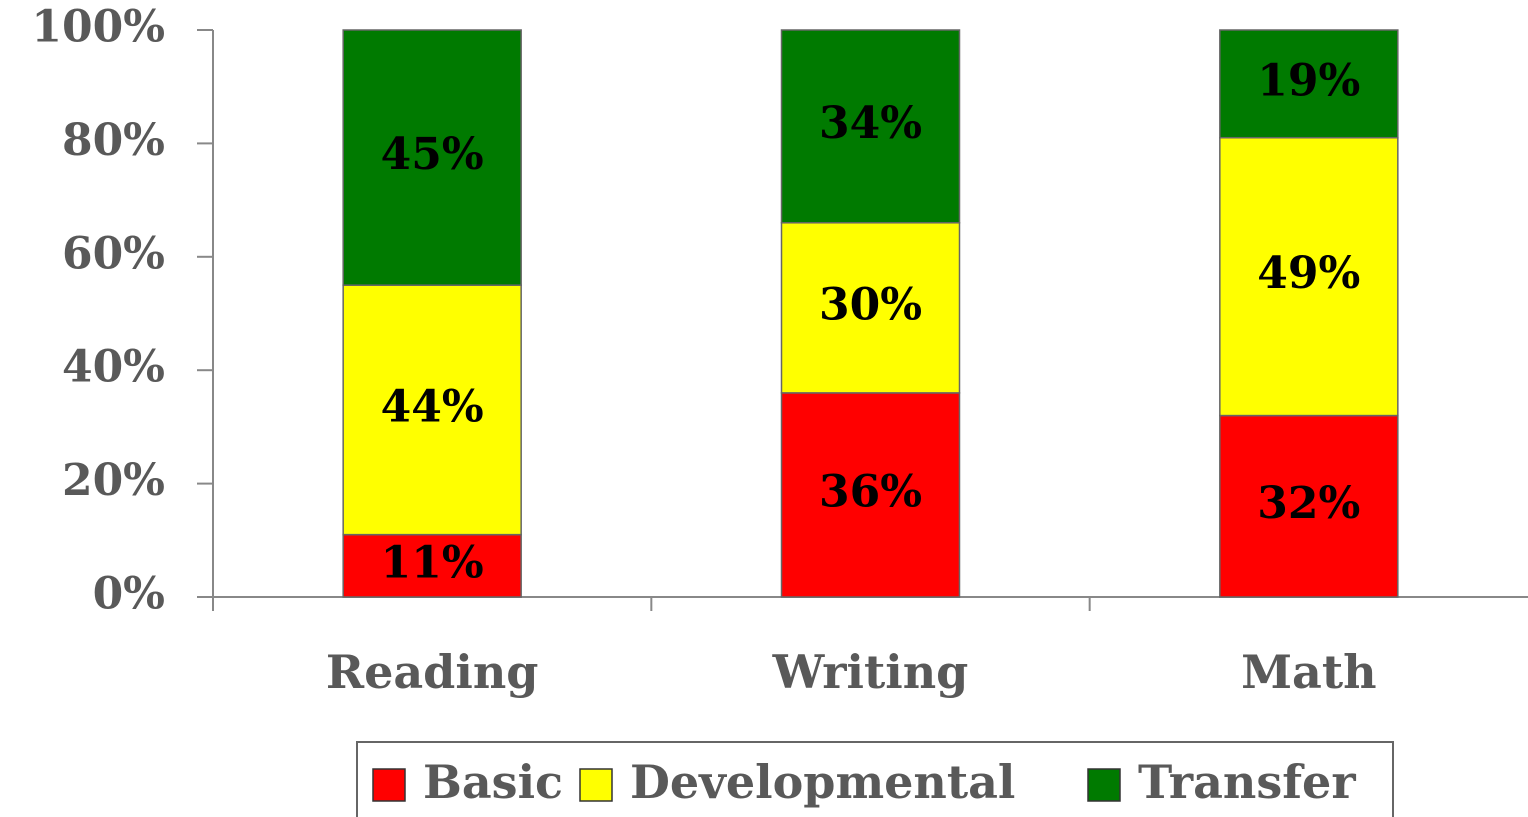  Describe the element at coordinates (113, 140) in the screenshot. I see `y-tick-label: 80%` at that location.